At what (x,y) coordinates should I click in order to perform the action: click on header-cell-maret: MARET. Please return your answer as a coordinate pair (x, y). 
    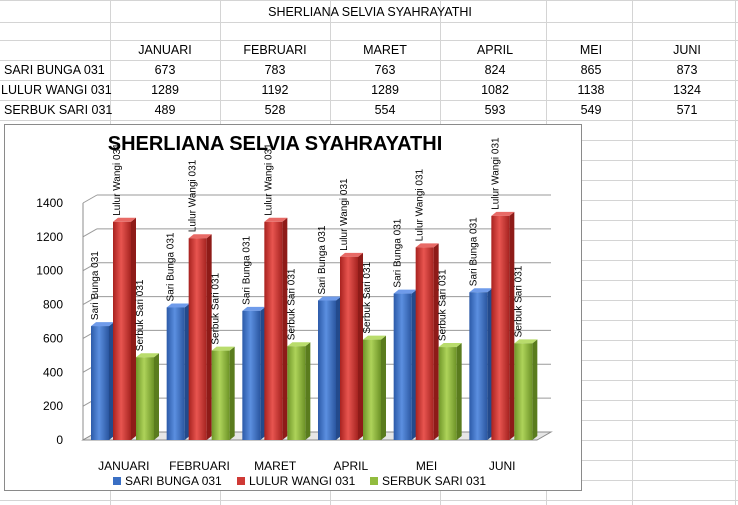
    Looking at the image, I should click on (385, 50).